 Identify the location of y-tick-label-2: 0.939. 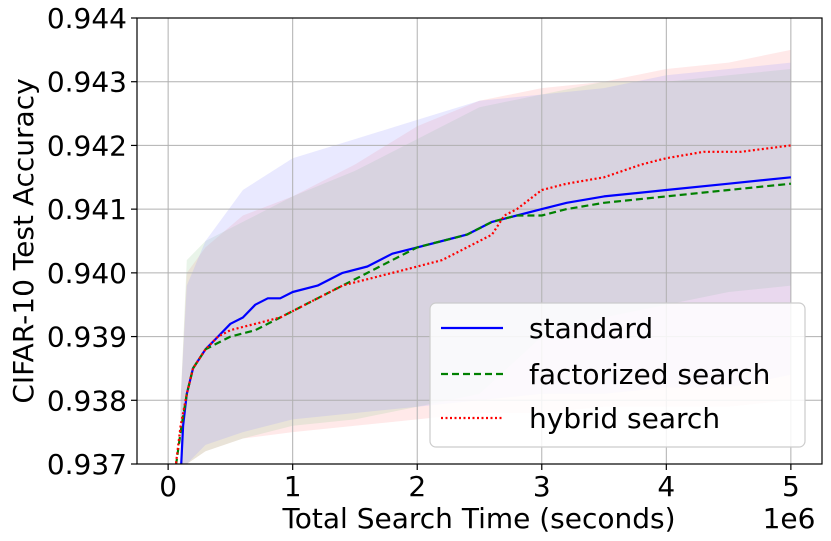
(87, 337).